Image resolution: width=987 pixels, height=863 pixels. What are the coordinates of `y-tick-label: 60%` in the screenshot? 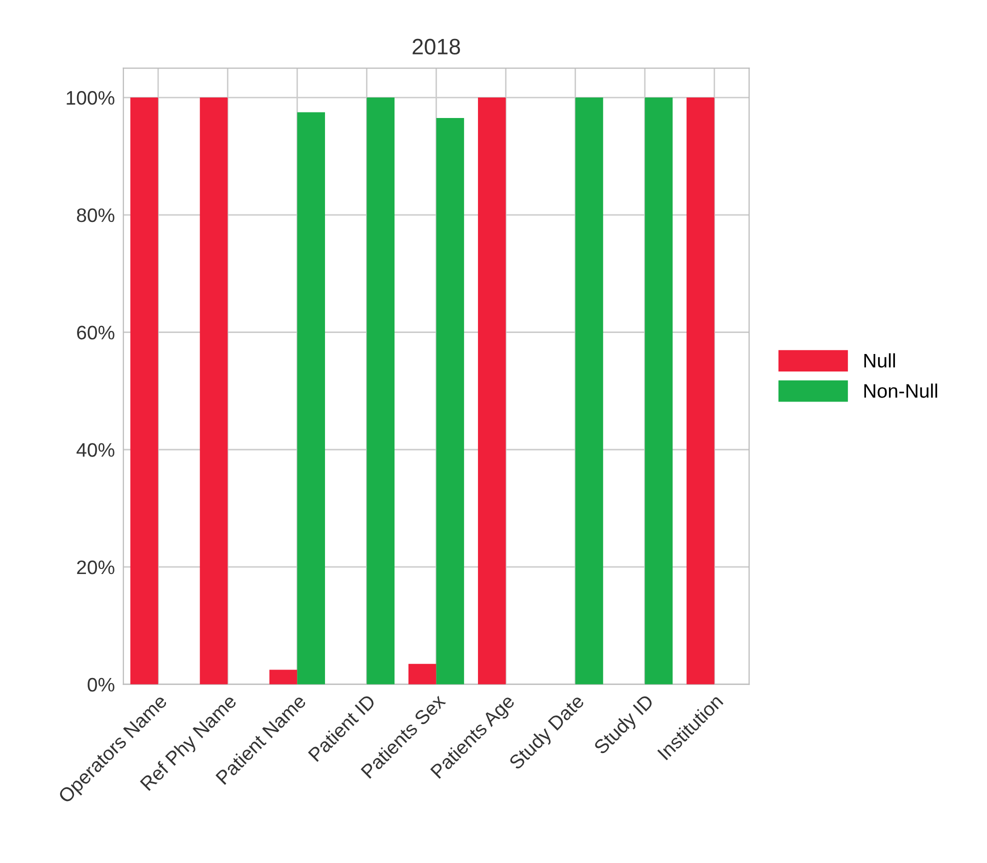 It's located at (95, 333).